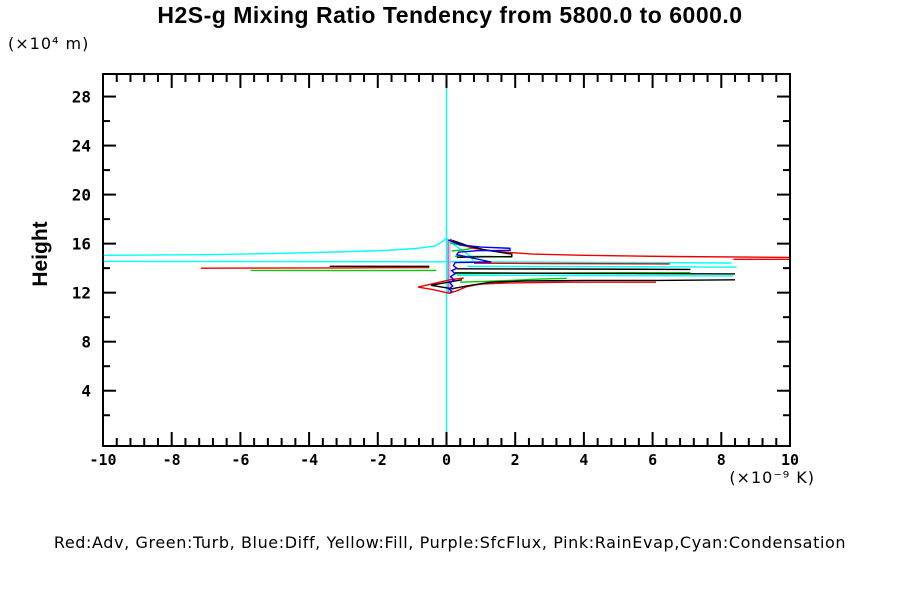  I want to click on y-axis-unit-label: (×10⁴ m), so click(49, 43).